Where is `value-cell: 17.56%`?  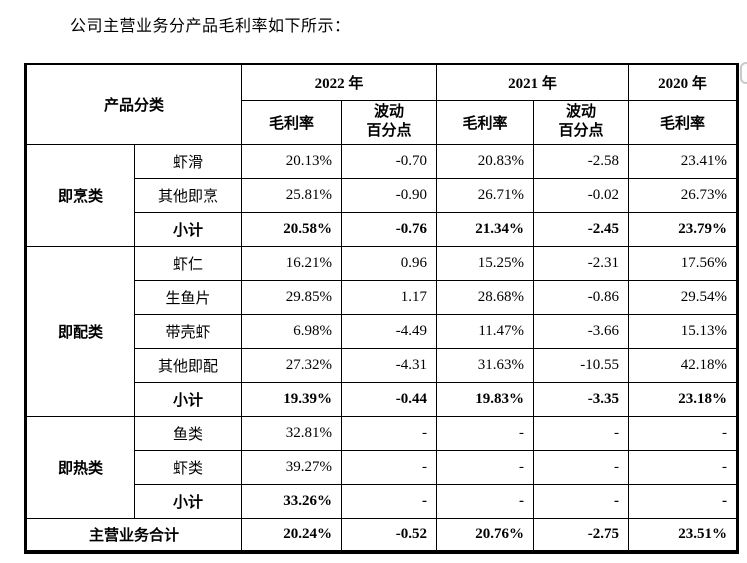 value-cell: 17.56% is located at coordinates (683, 263).